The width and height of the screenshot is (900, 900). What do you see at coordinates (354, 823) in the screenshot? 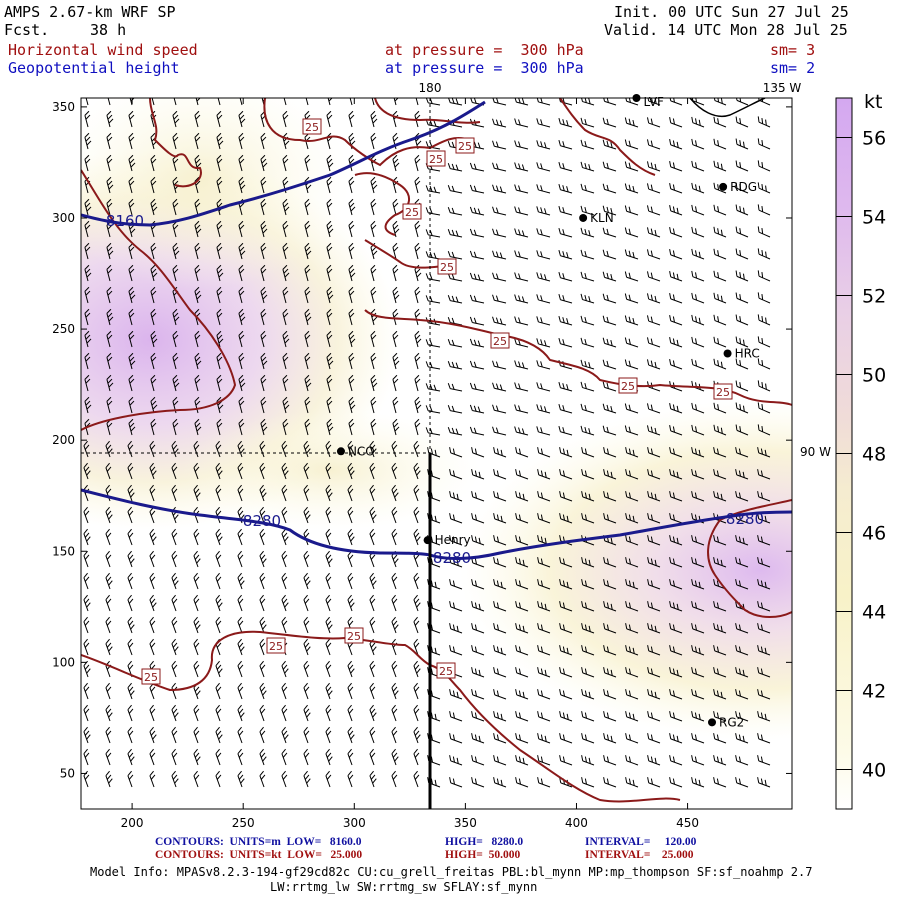
I see `x-tick-label: 300` at bounding box center [354, 823].